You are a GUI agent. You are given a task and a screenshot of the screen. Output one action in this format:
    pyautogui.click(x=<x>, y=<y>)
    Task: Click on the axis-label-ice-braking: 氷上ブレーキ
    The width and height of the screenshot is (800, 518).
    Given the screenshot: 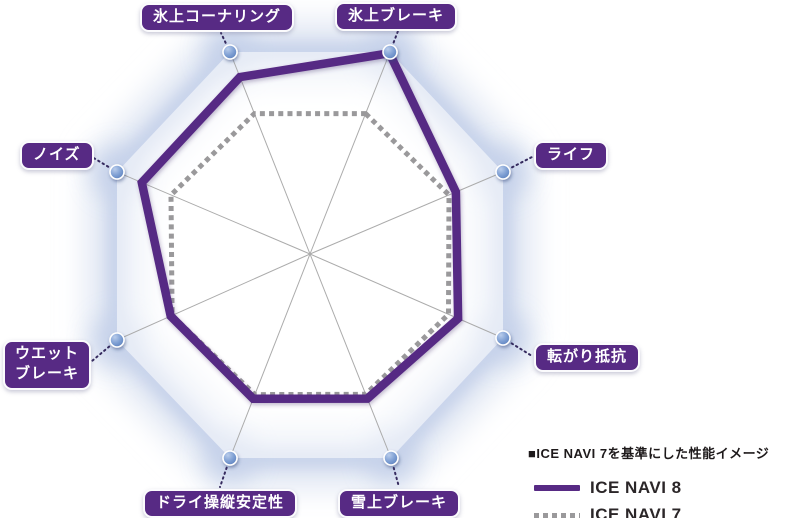 What is the action you would take?
    pyautogui.click(x=396, y=16)
    